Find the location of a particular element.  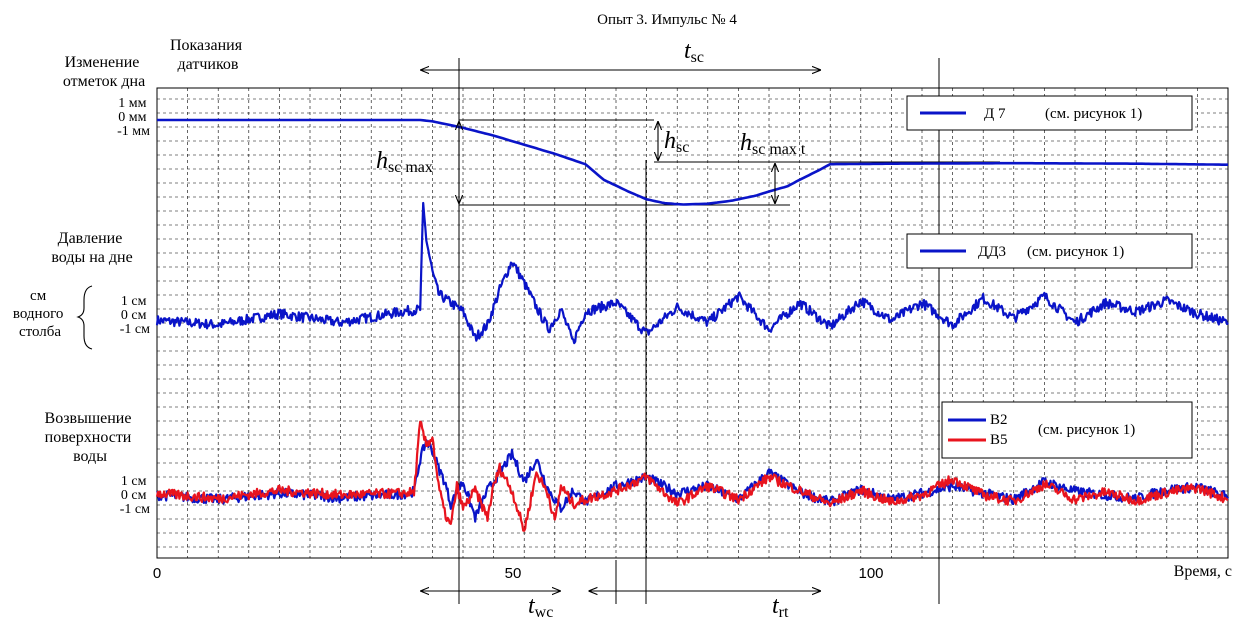

surface-label: Возвышение поверхности воды is located at coordinates (90, 437).